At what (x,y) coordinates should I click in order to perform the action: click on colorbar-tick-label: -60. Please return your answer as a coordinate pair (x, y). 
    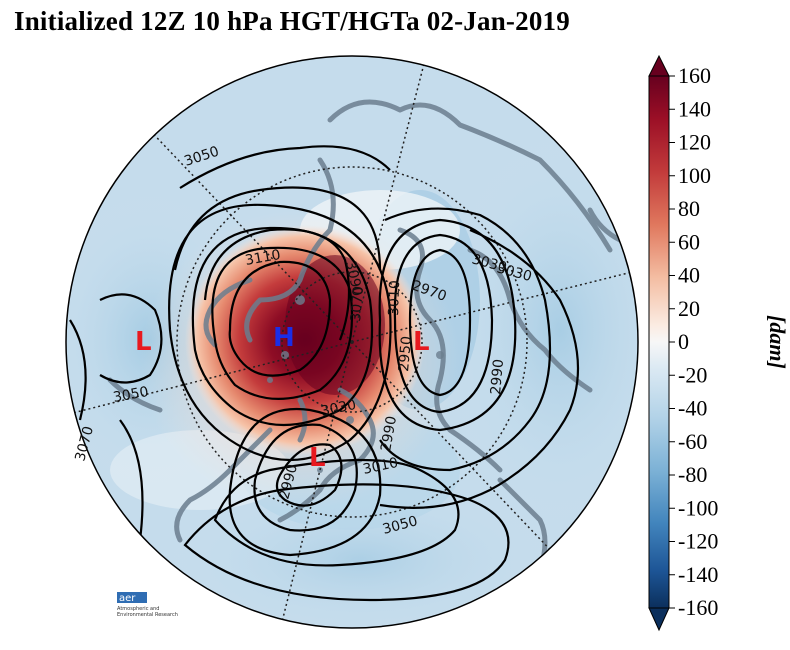
    Looking at the image, I should click on (692, 441).